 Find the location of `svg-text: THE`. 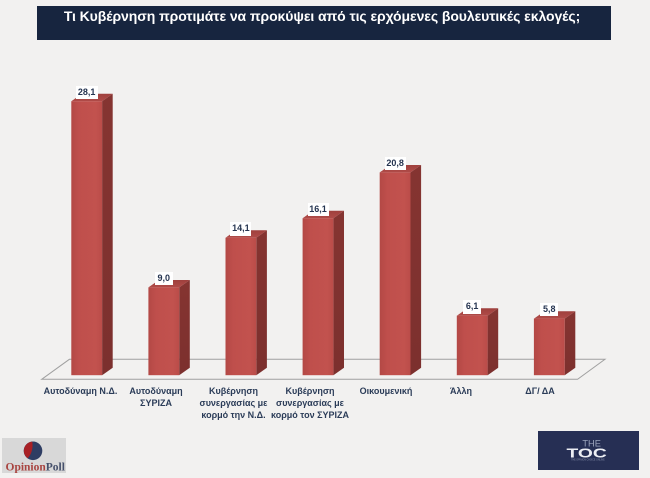

svg-text: THE is located at coordinates (591, 443).